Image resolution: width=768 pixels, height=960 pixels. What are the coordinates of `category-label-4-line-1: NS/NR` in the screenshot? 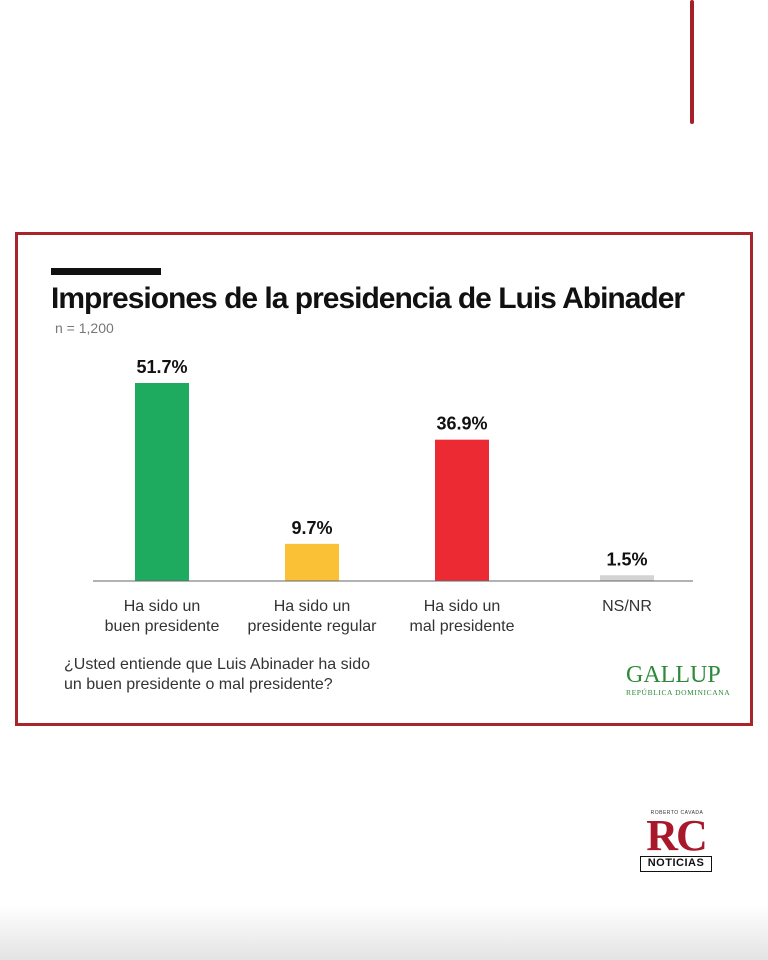 It's located at (627, 606).